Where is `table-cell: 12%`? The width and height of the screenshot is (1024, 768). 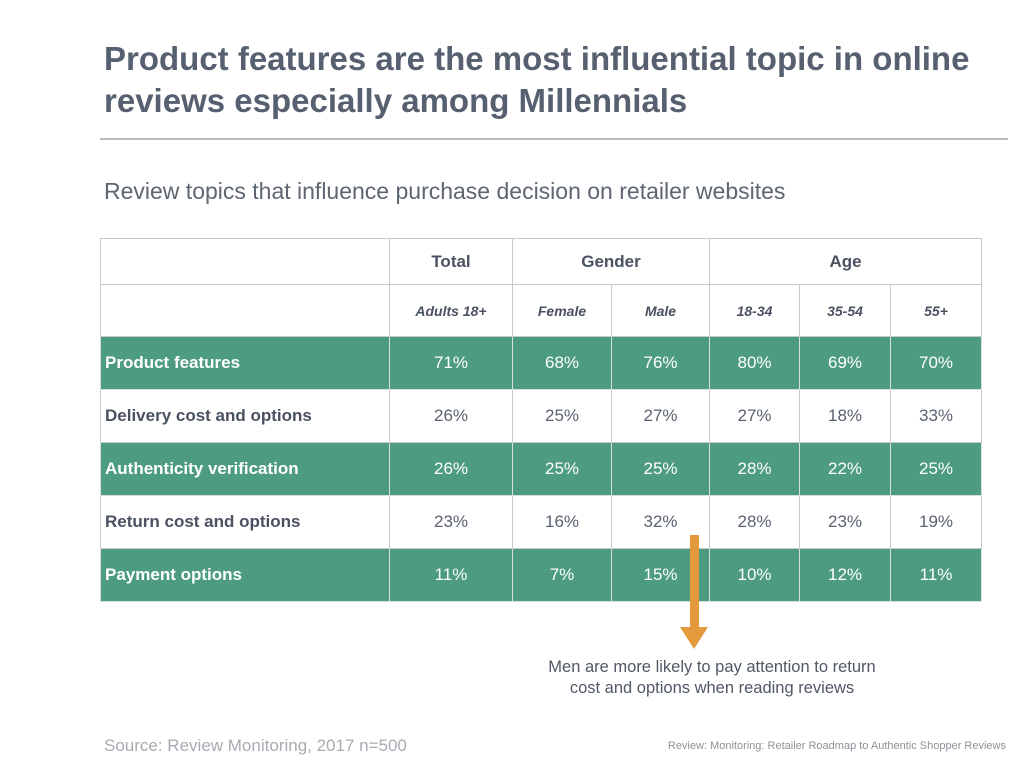
table-cell: 12% is located at coordinates (845, 575).